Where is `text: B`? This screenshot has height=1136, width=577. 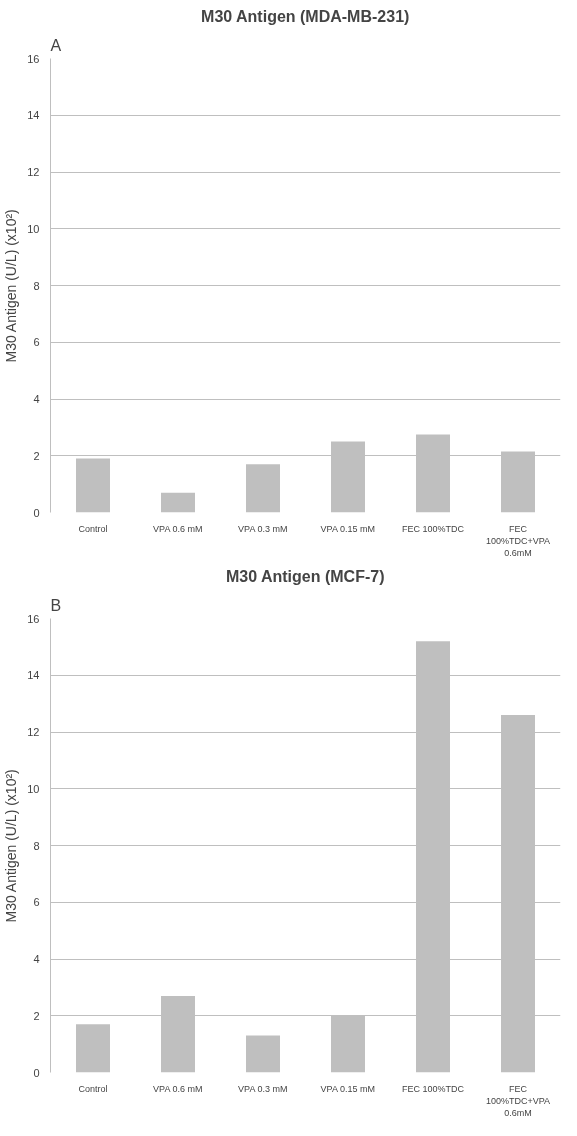 text: B is located at coordinates (56, 605).